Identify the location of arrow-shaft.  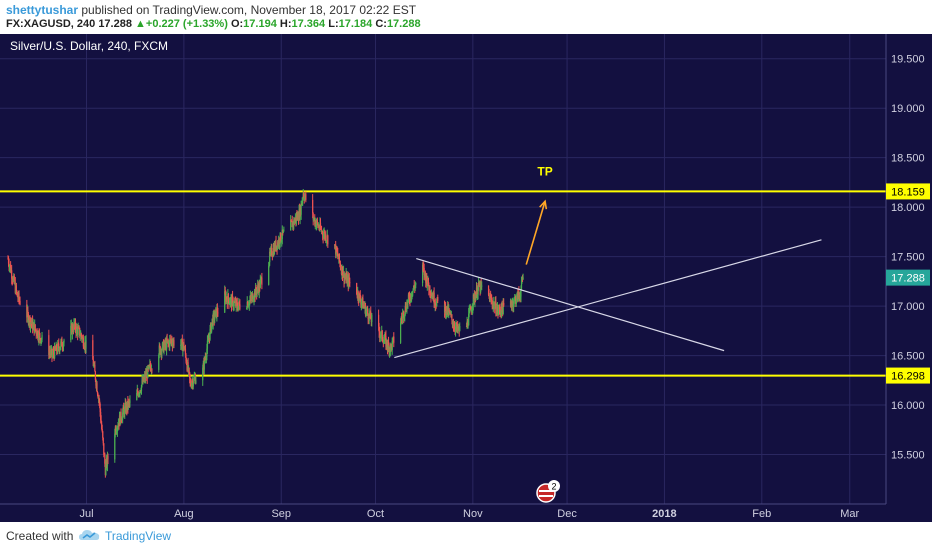
(535, 232).